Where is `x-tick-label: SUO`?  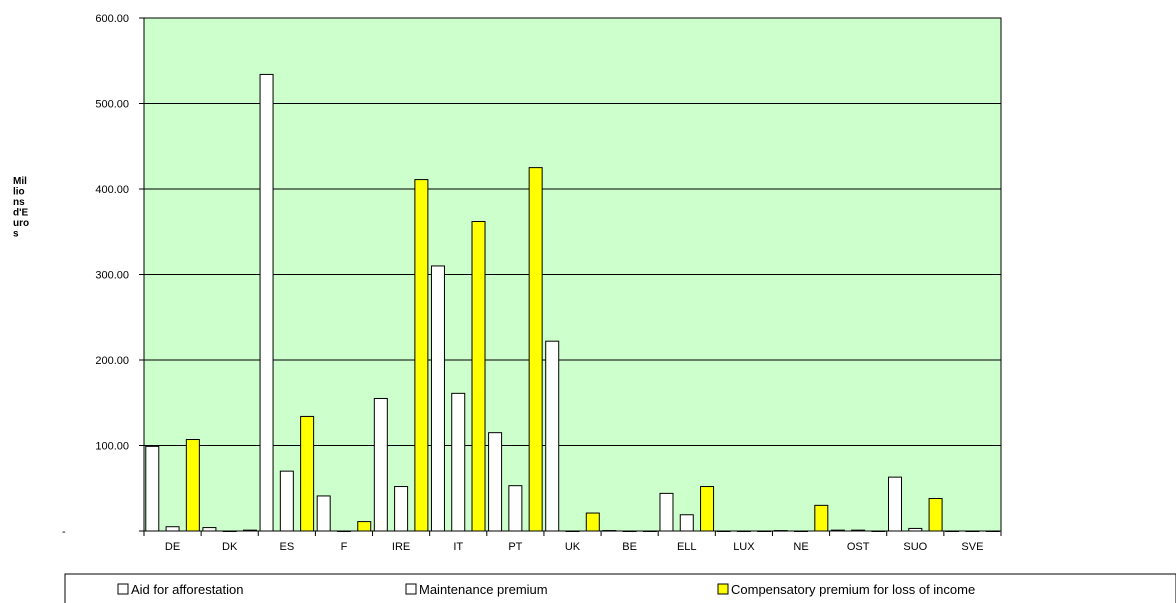
x-tick-label: SUO is located at coordinates (915, 547).